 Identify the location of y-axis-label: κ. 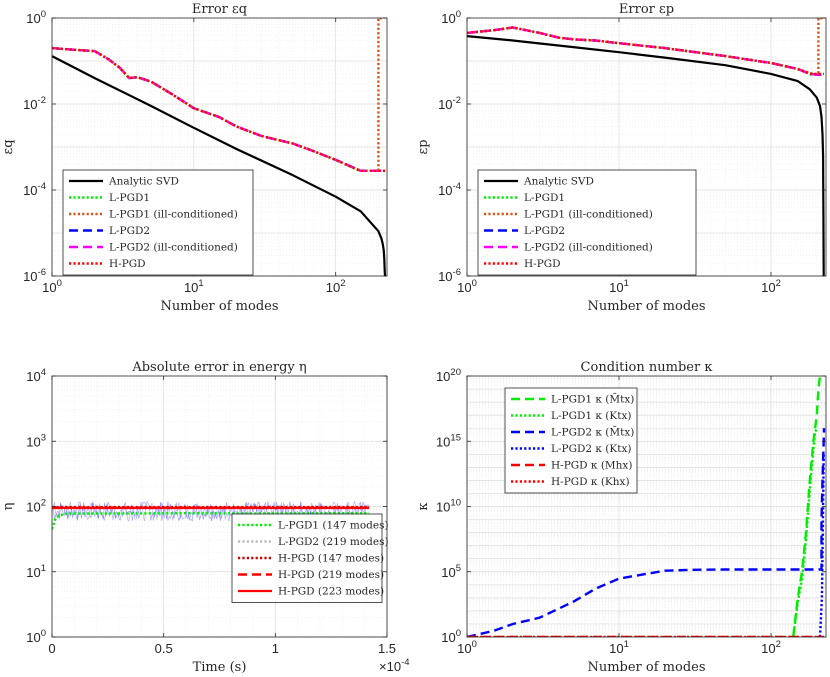
(423, 506).